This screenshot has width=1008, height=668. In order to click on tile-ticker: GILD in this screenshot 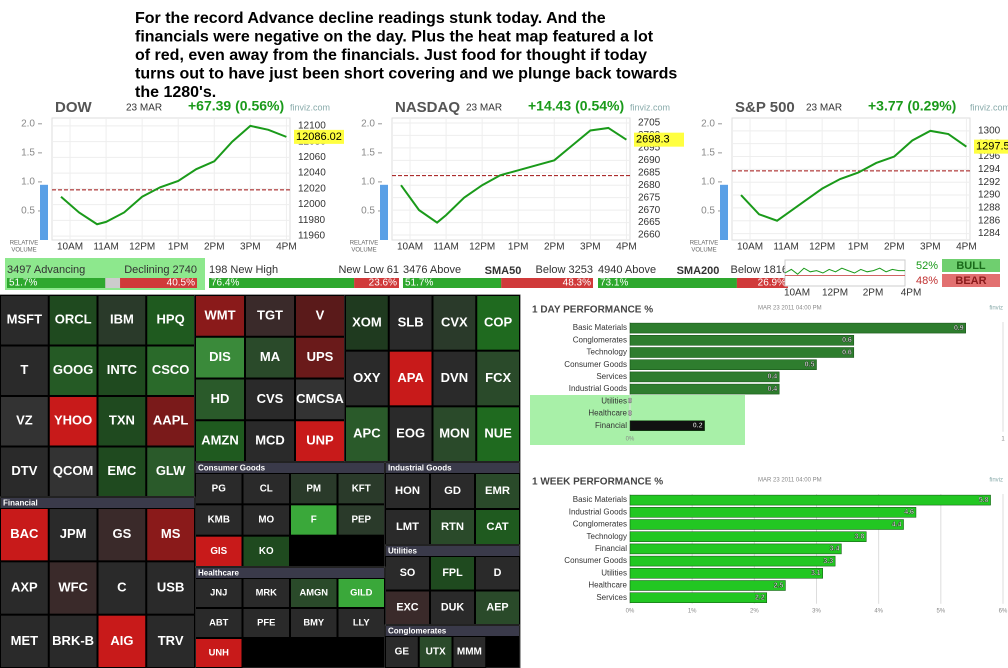, I will do `click(361, 592)`.